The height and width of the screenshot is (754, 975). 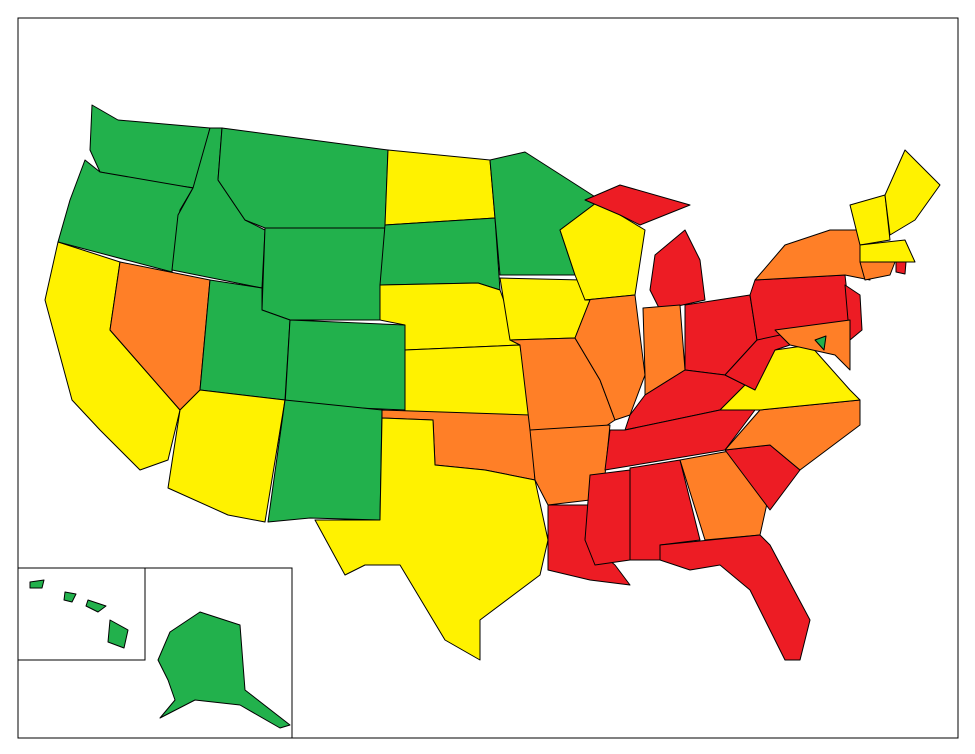 I want to click on inset-frame, so click(x=155, y=652).